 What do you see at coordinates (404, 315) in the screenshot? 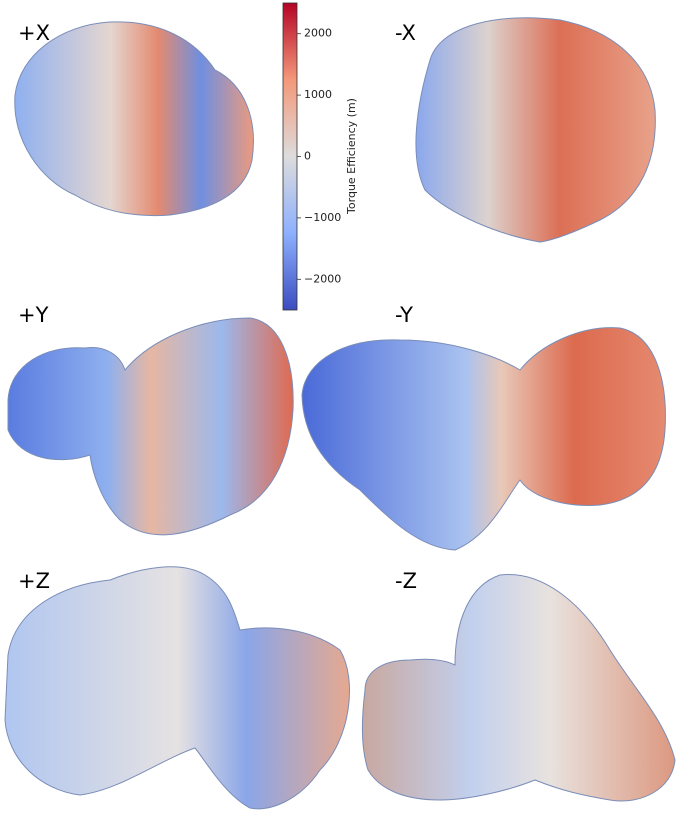
I see `panel-label: -Y` at bounding box center [404, 315].